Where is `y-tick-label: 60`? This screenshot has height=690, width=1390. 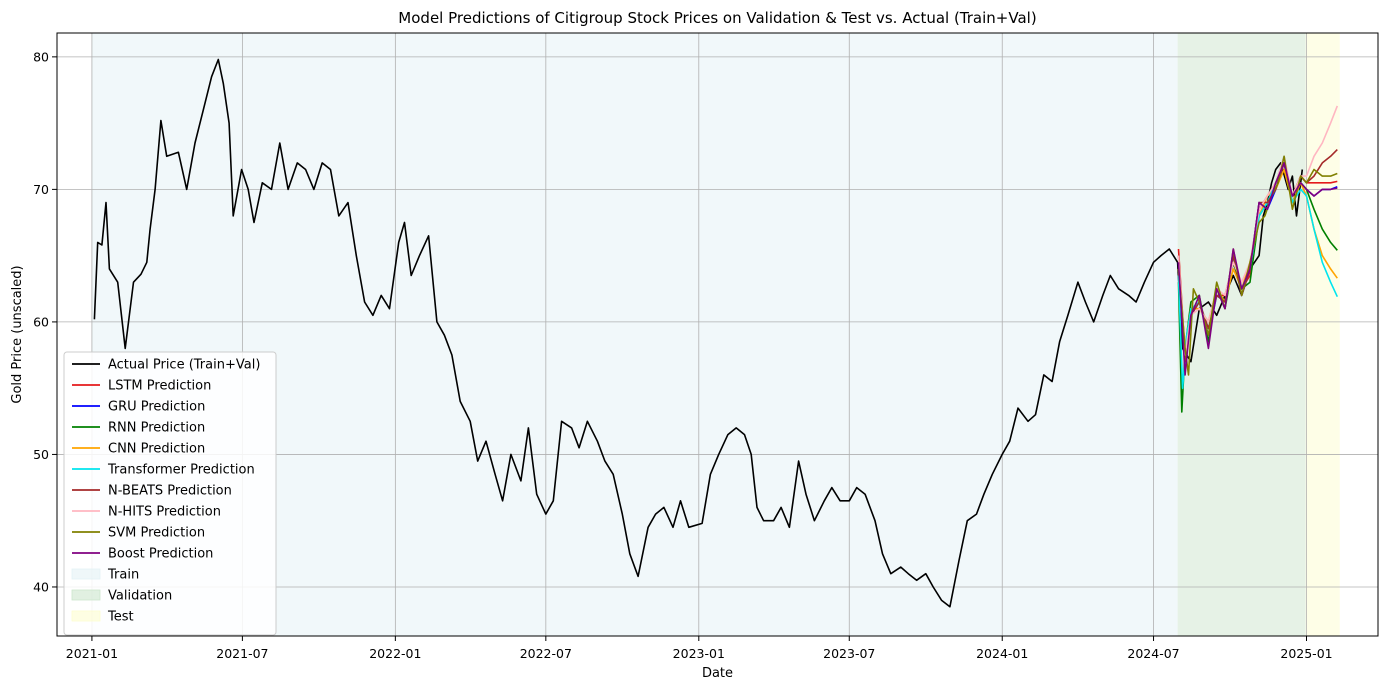 y-tick-label: 60 is located at coordinates (41, 321).